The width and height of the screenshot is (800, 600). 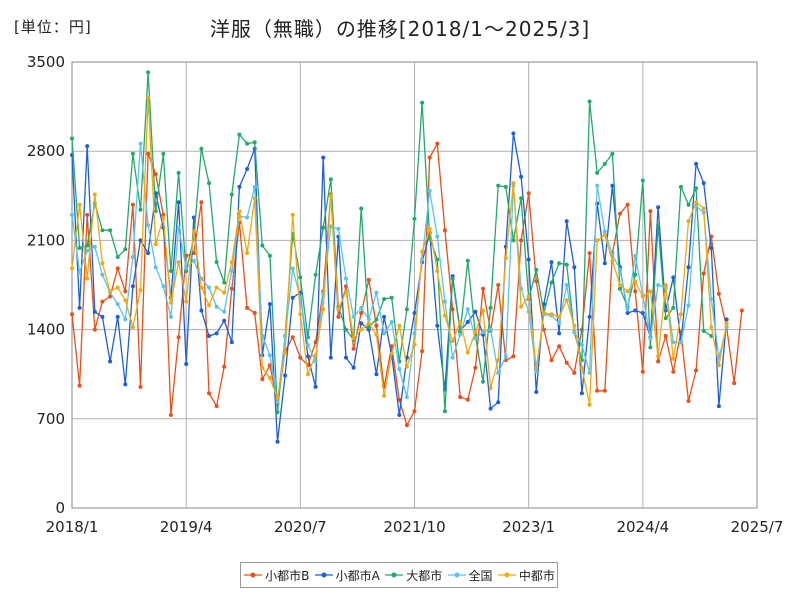 What do you see at coordinates (46, 330) in the screenshot?
I see `y-tick-label: 1400` at bounding box center [46, 330].